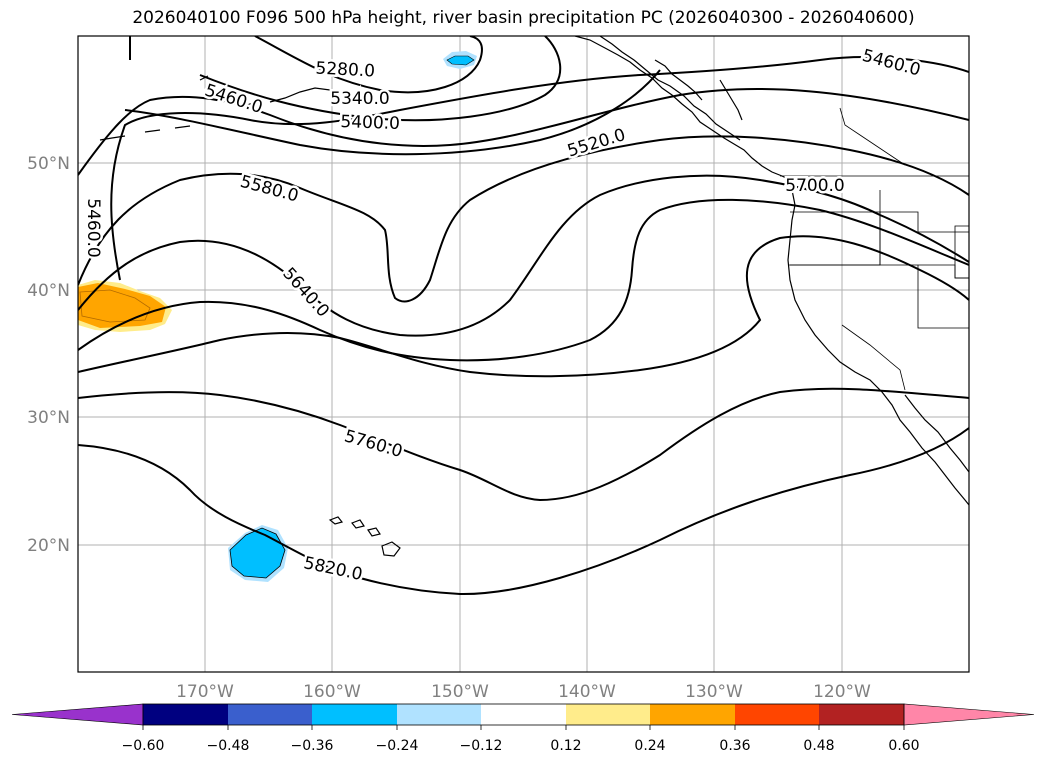 The width and height of the screenshot is (1047, 765). I want to click on longitude-labels: 170°W 160°W 150°W 140°W 130°W 120°W, so click(523, 692).